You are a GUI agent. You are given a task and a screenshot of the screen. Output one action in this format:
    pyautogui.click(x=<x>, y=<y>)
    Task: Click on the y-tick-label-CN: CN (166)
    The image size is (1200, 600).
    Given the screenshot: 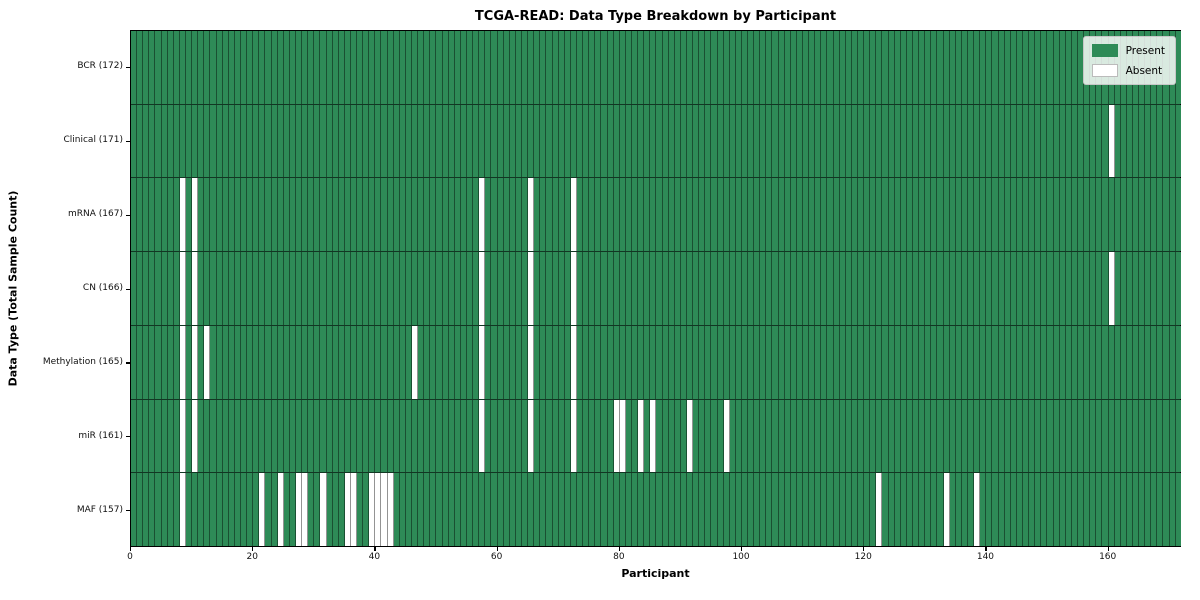 What is the action you would take?
    pyautogui.click(x=102, y=288)
    